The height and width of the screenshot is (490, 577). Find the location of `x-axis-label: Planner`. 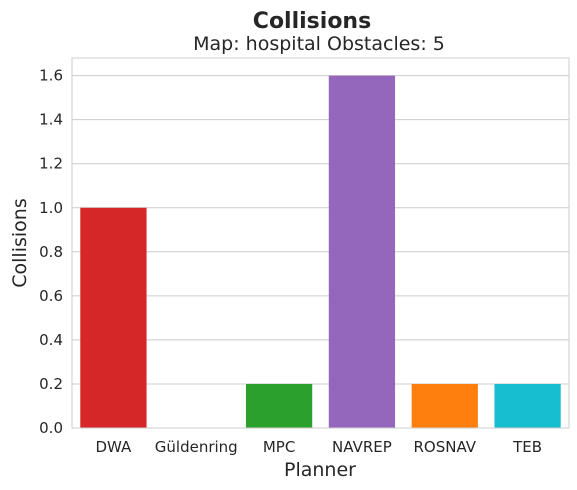

x-axis-label: Planner is located at coordinates (320, 470).